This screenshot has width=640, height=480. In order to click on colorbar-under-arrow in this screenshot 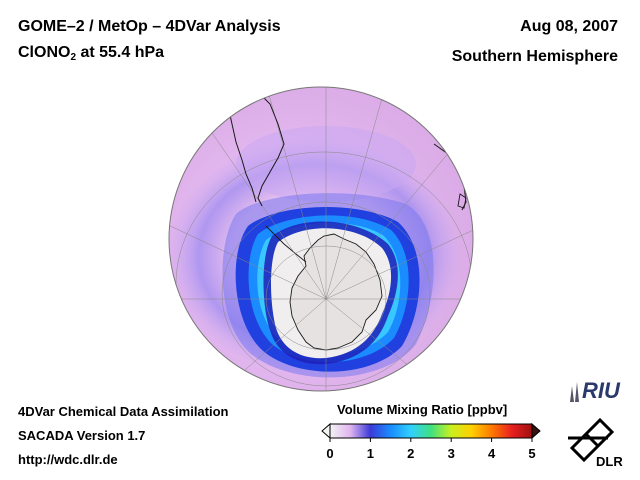, I will do `click(326, 431)`.